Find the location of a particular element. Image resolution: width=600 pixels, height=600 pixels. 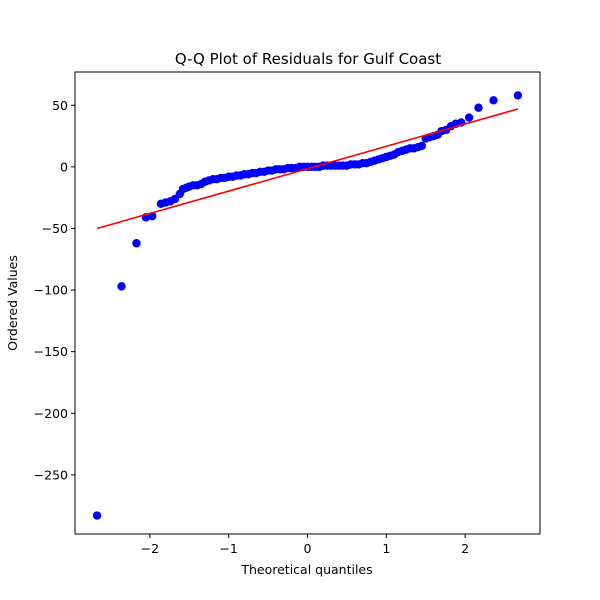

x-axis: −2 −1 0 1 2 is located at coordinates (305, 545).